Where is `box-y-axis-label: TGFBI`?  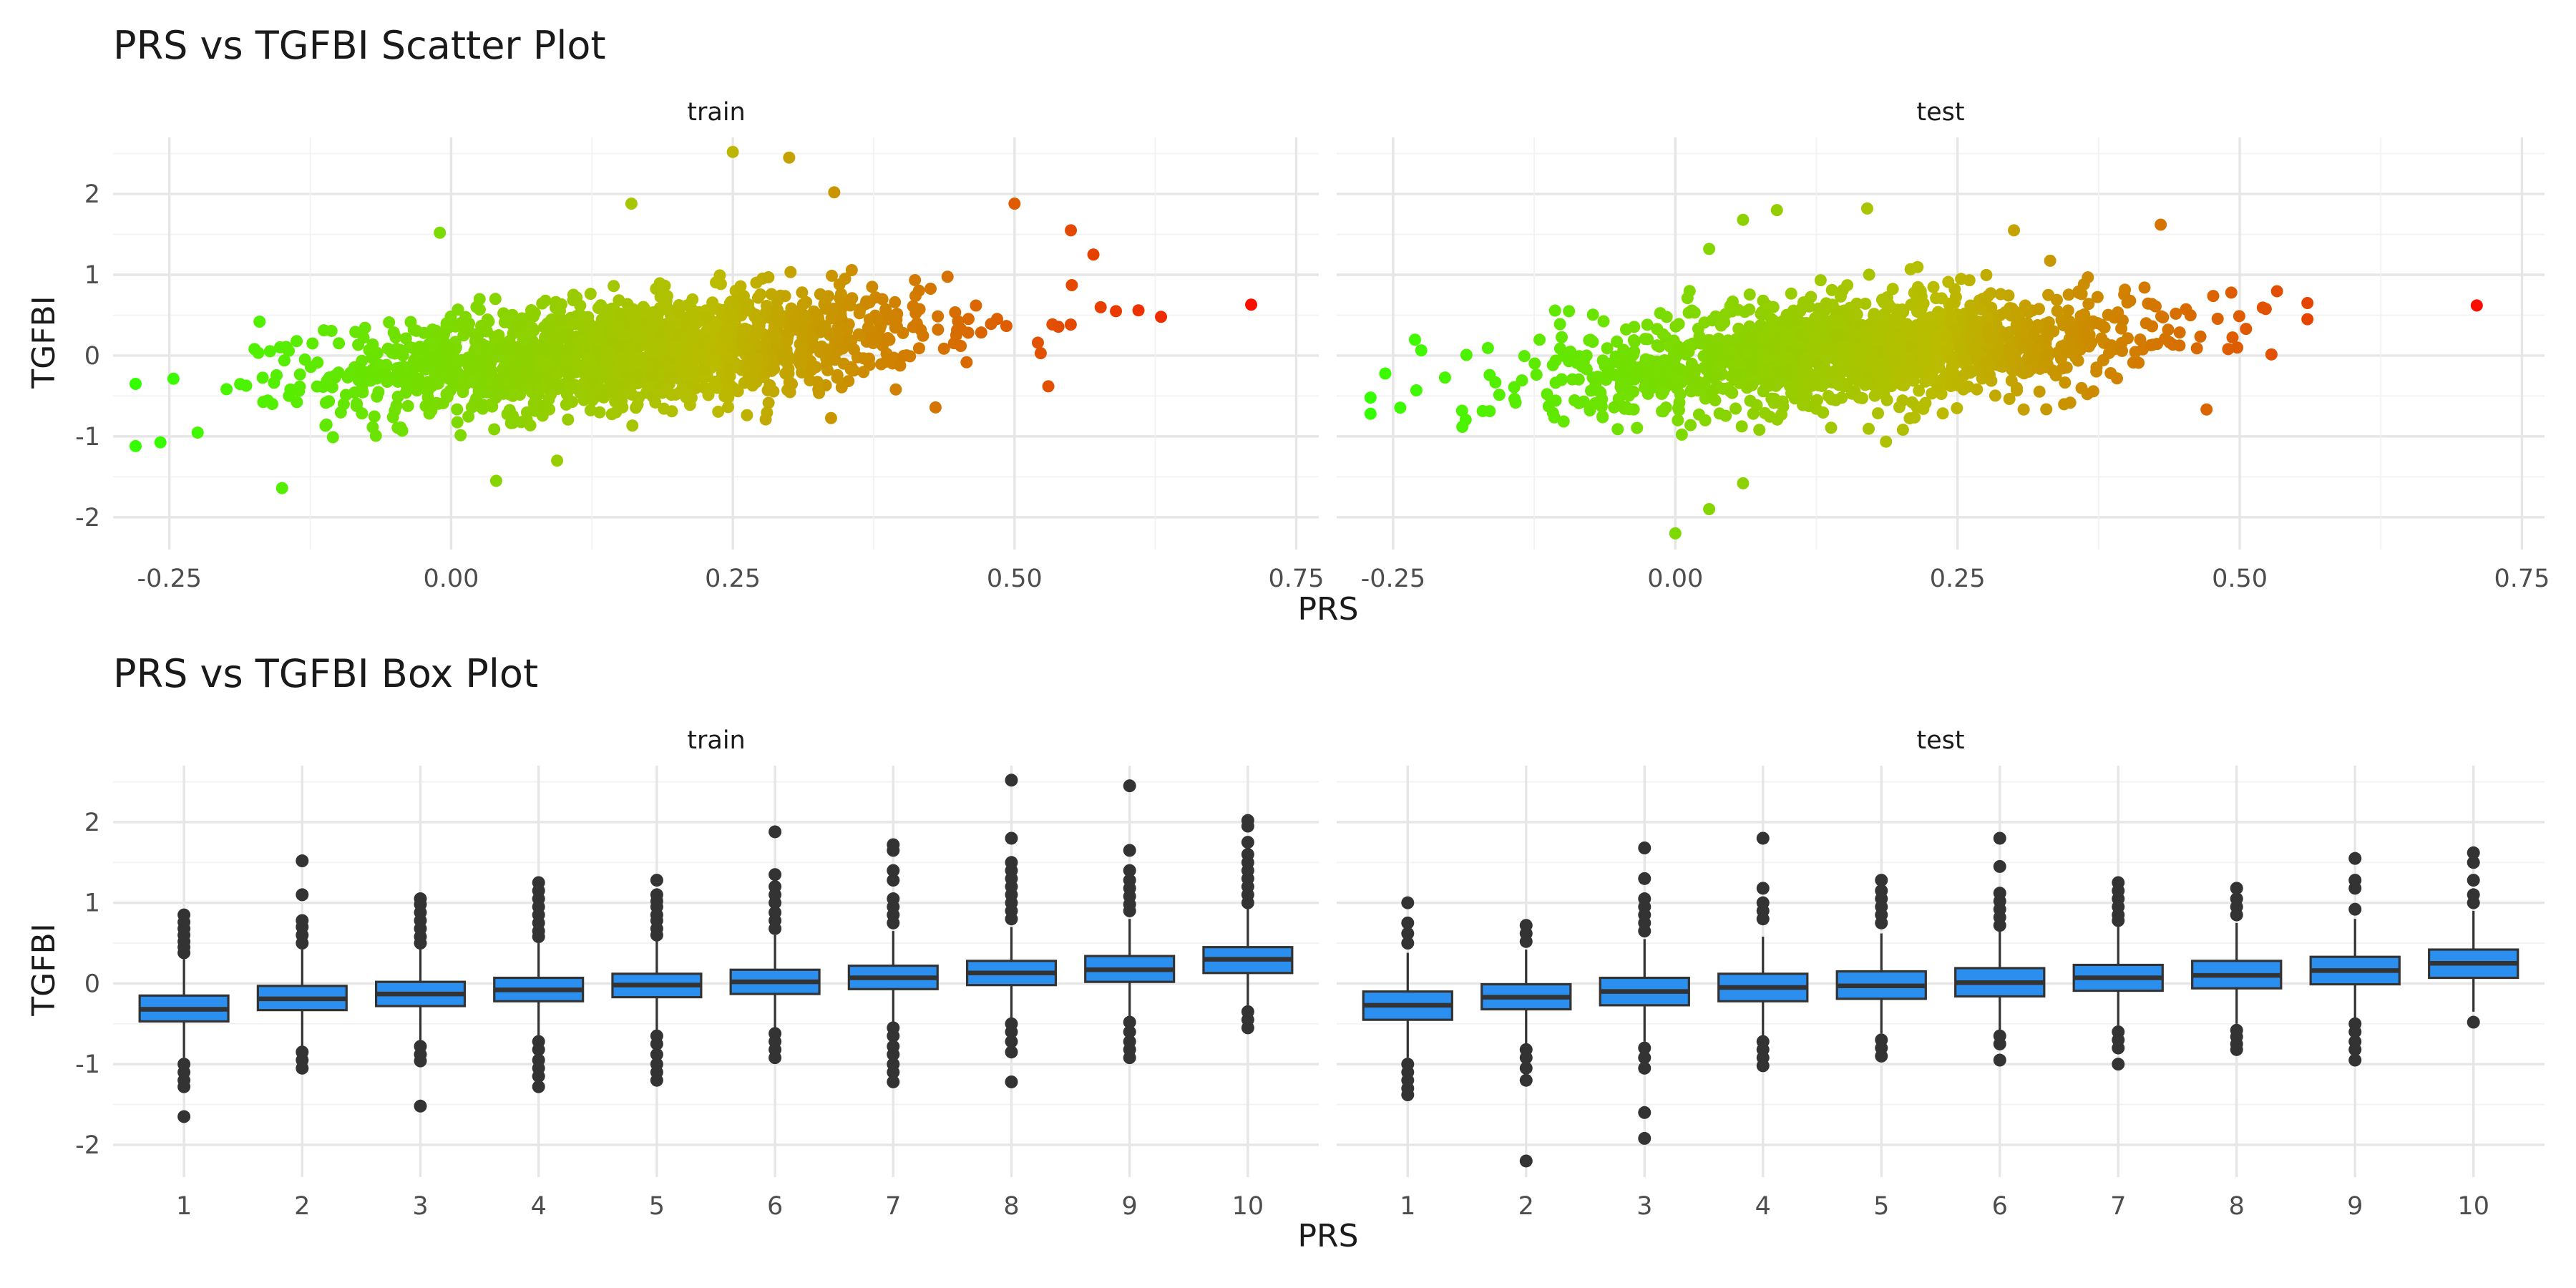
box-y-axis-label: TGFBI is located at coordinates (44, 969).